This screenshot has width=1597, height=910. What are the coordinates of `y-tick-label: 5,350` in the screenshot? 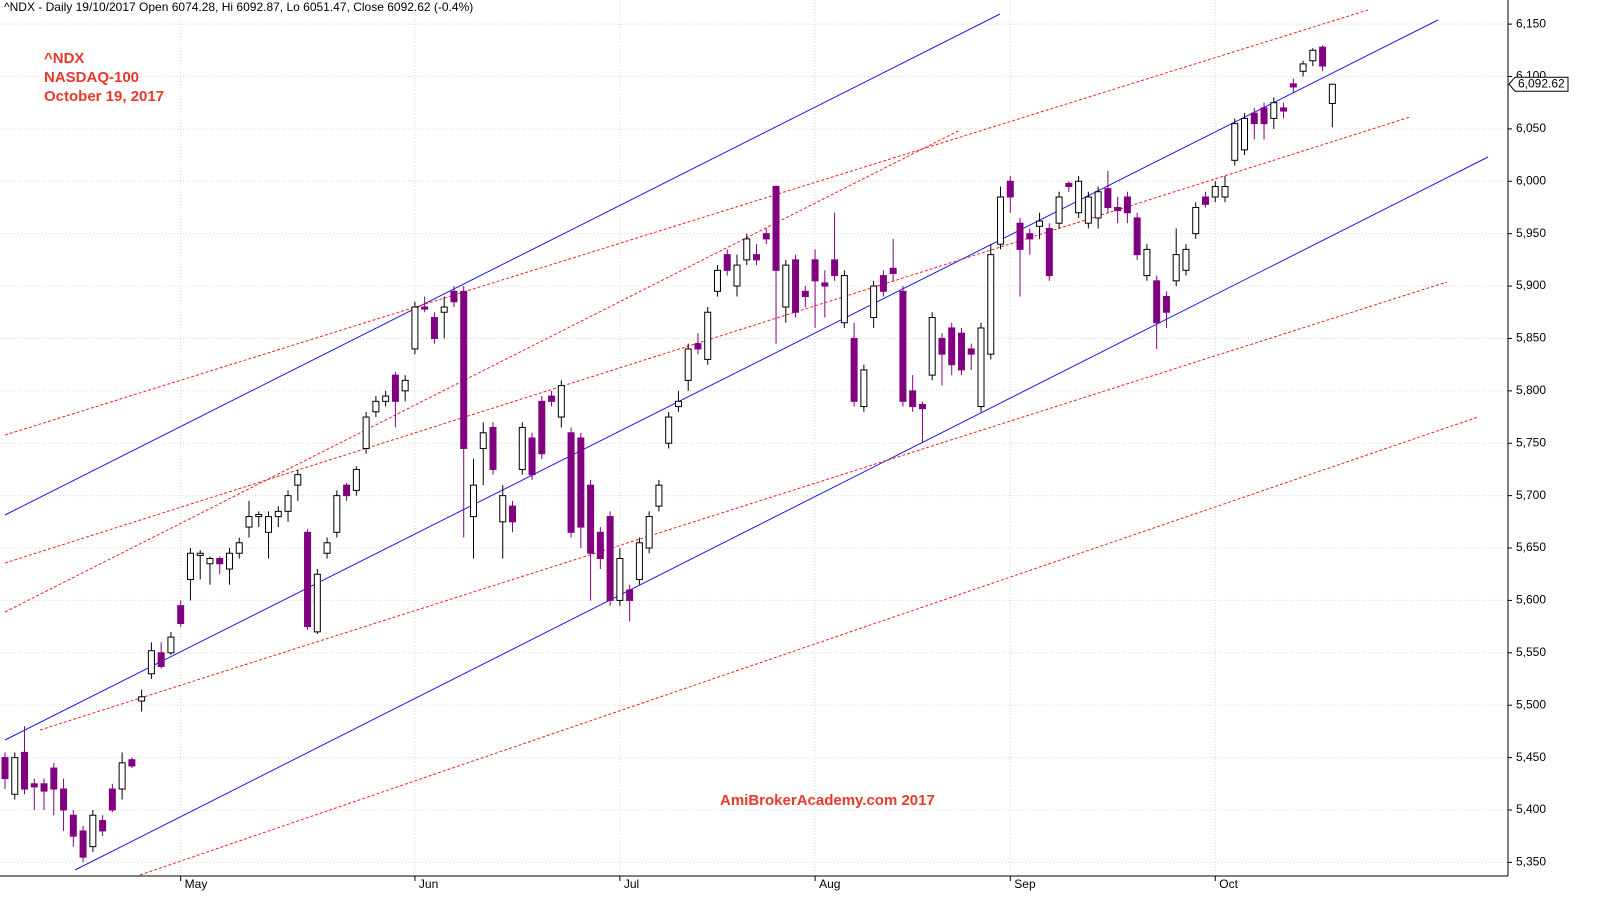 It's located at (1531, 862).